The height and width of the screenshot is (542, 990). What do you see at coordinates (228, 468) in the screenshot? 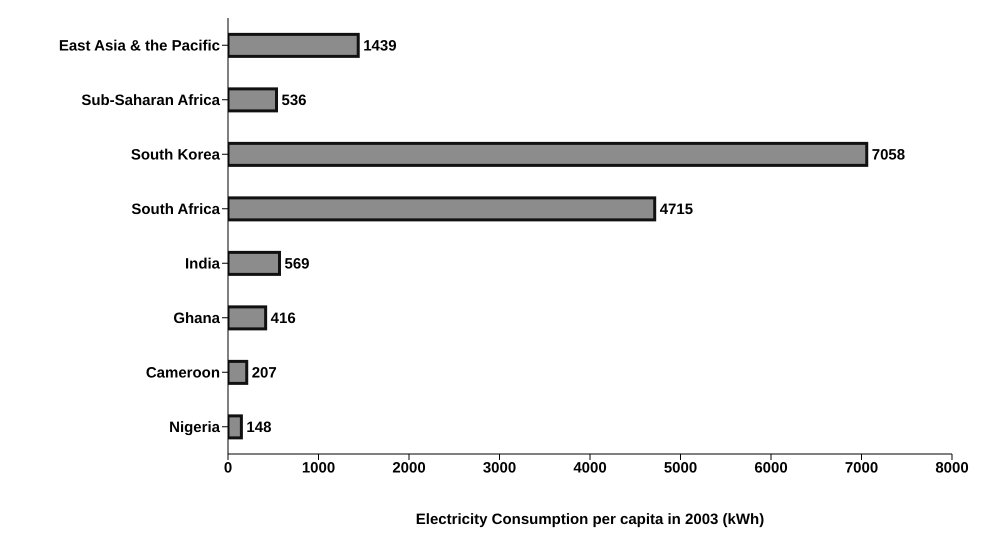
I see `x-tick-label: 0` at bounding box center [228, 468].